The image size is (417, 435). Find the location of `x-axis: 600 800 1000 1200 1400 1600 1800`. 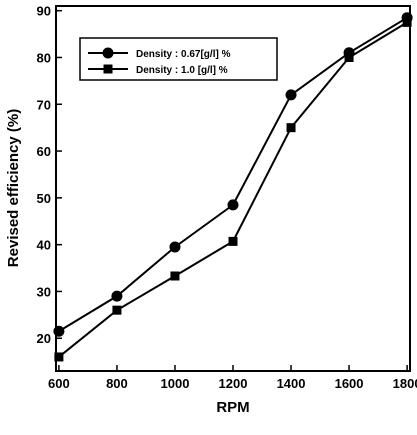

x-axis: 600 800 1000 1200 1400 1600 1800 is located at coordinates (232, 378).